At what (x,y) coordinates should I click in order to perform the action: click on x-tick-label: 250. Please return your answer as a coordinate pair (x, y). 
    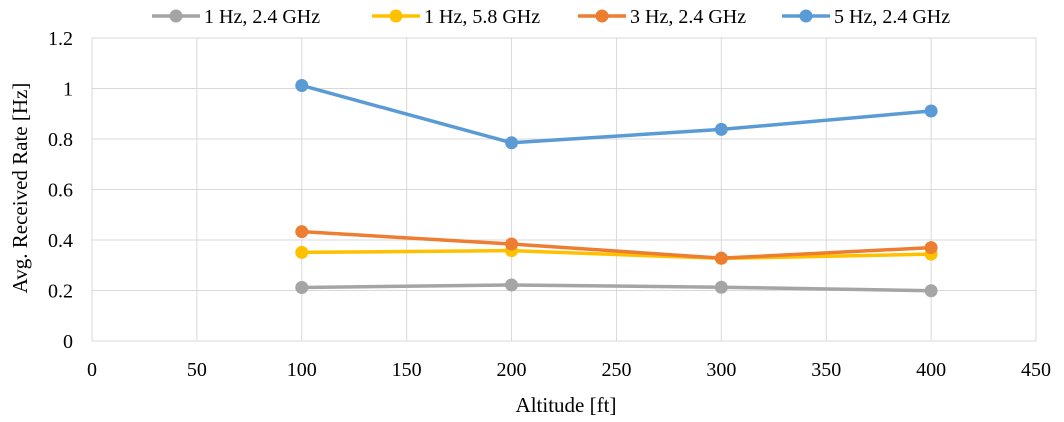
    Looking at the image, I should click on (616, 370).